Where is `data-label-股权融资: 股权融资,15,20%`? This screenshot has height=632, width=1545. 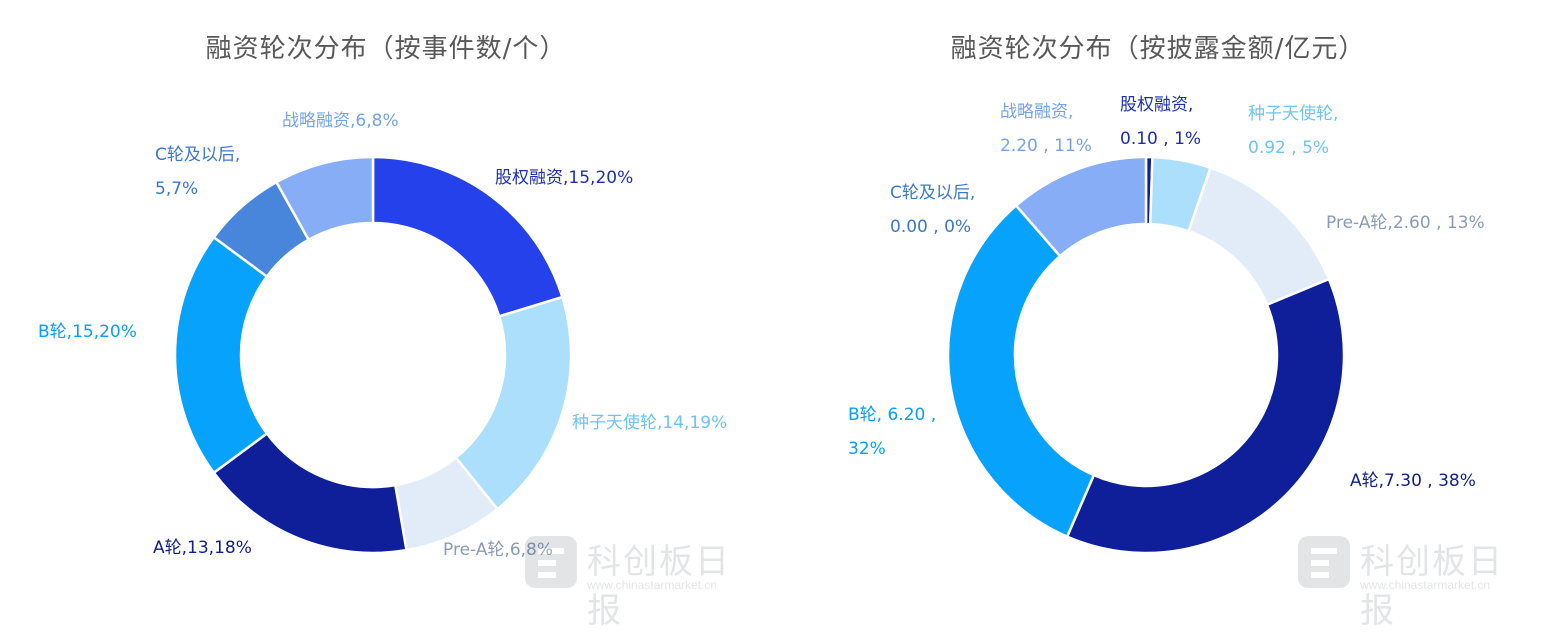
data-label-股权融资: 股权融资,15,20% is located at coordinates (564, 178).